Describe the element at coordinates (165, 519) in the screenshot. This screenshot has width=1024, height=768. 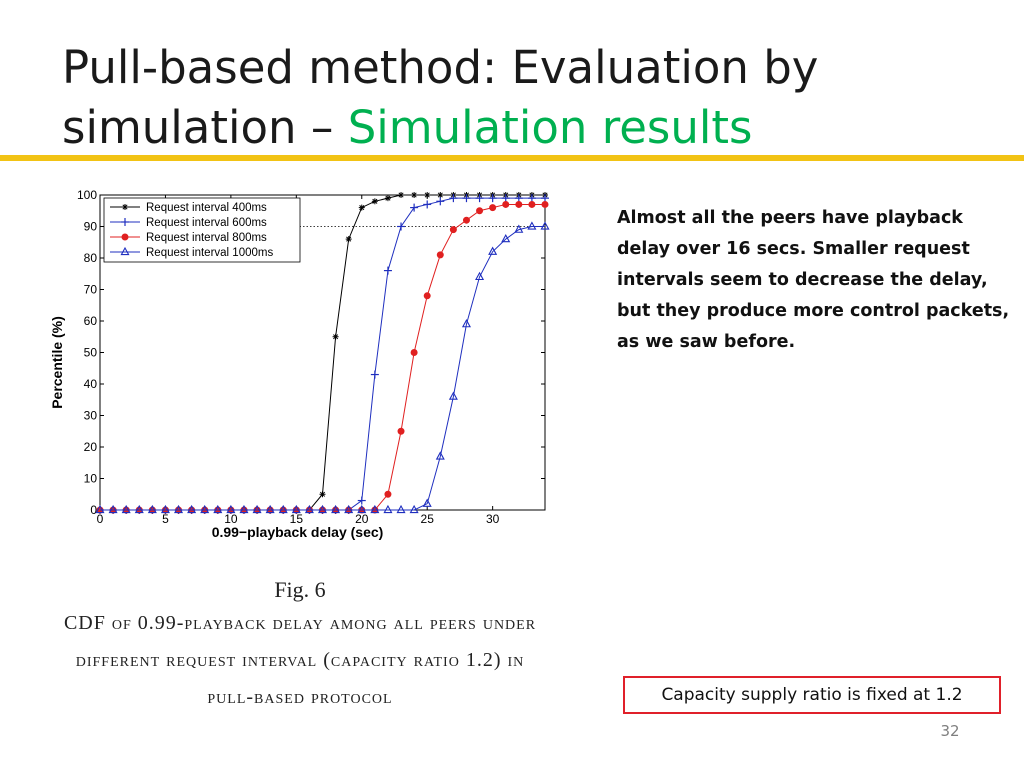
I see `x-tick-label: 5` at that location.